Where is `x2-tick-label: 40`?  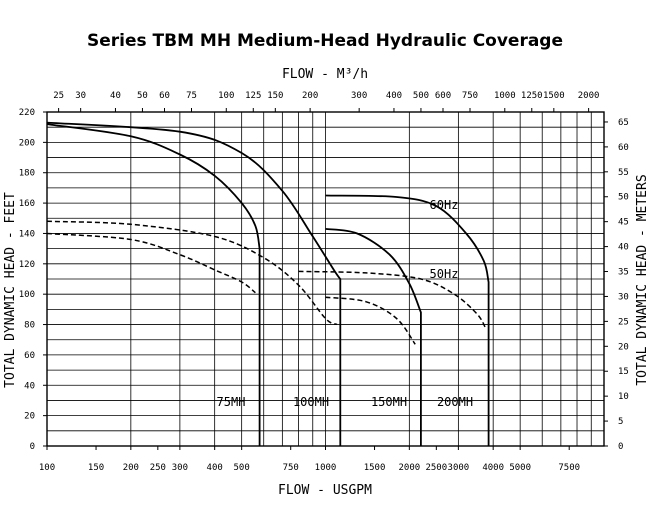 x2-tick-label: 40 is located at coordinates (115, 96).